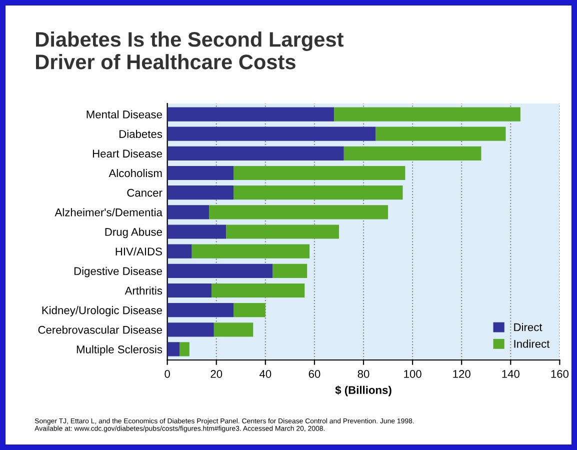 The width and height of the screenshot is (577, 450). I want to click on x-axis-title: $ (Billions), so click(363, 391).